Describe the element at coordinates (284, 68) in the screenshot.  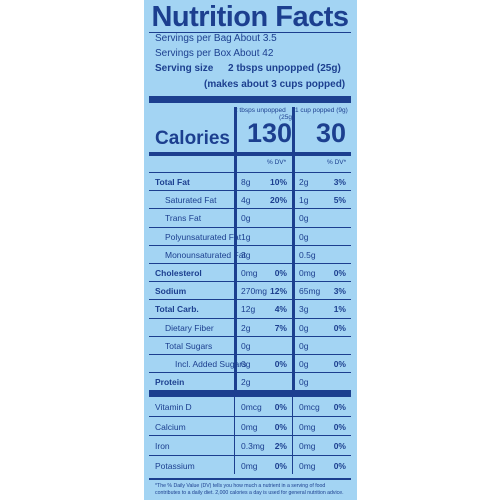
I see `serving-size-value: 2 tbsps unpopped (25g)` at that location.